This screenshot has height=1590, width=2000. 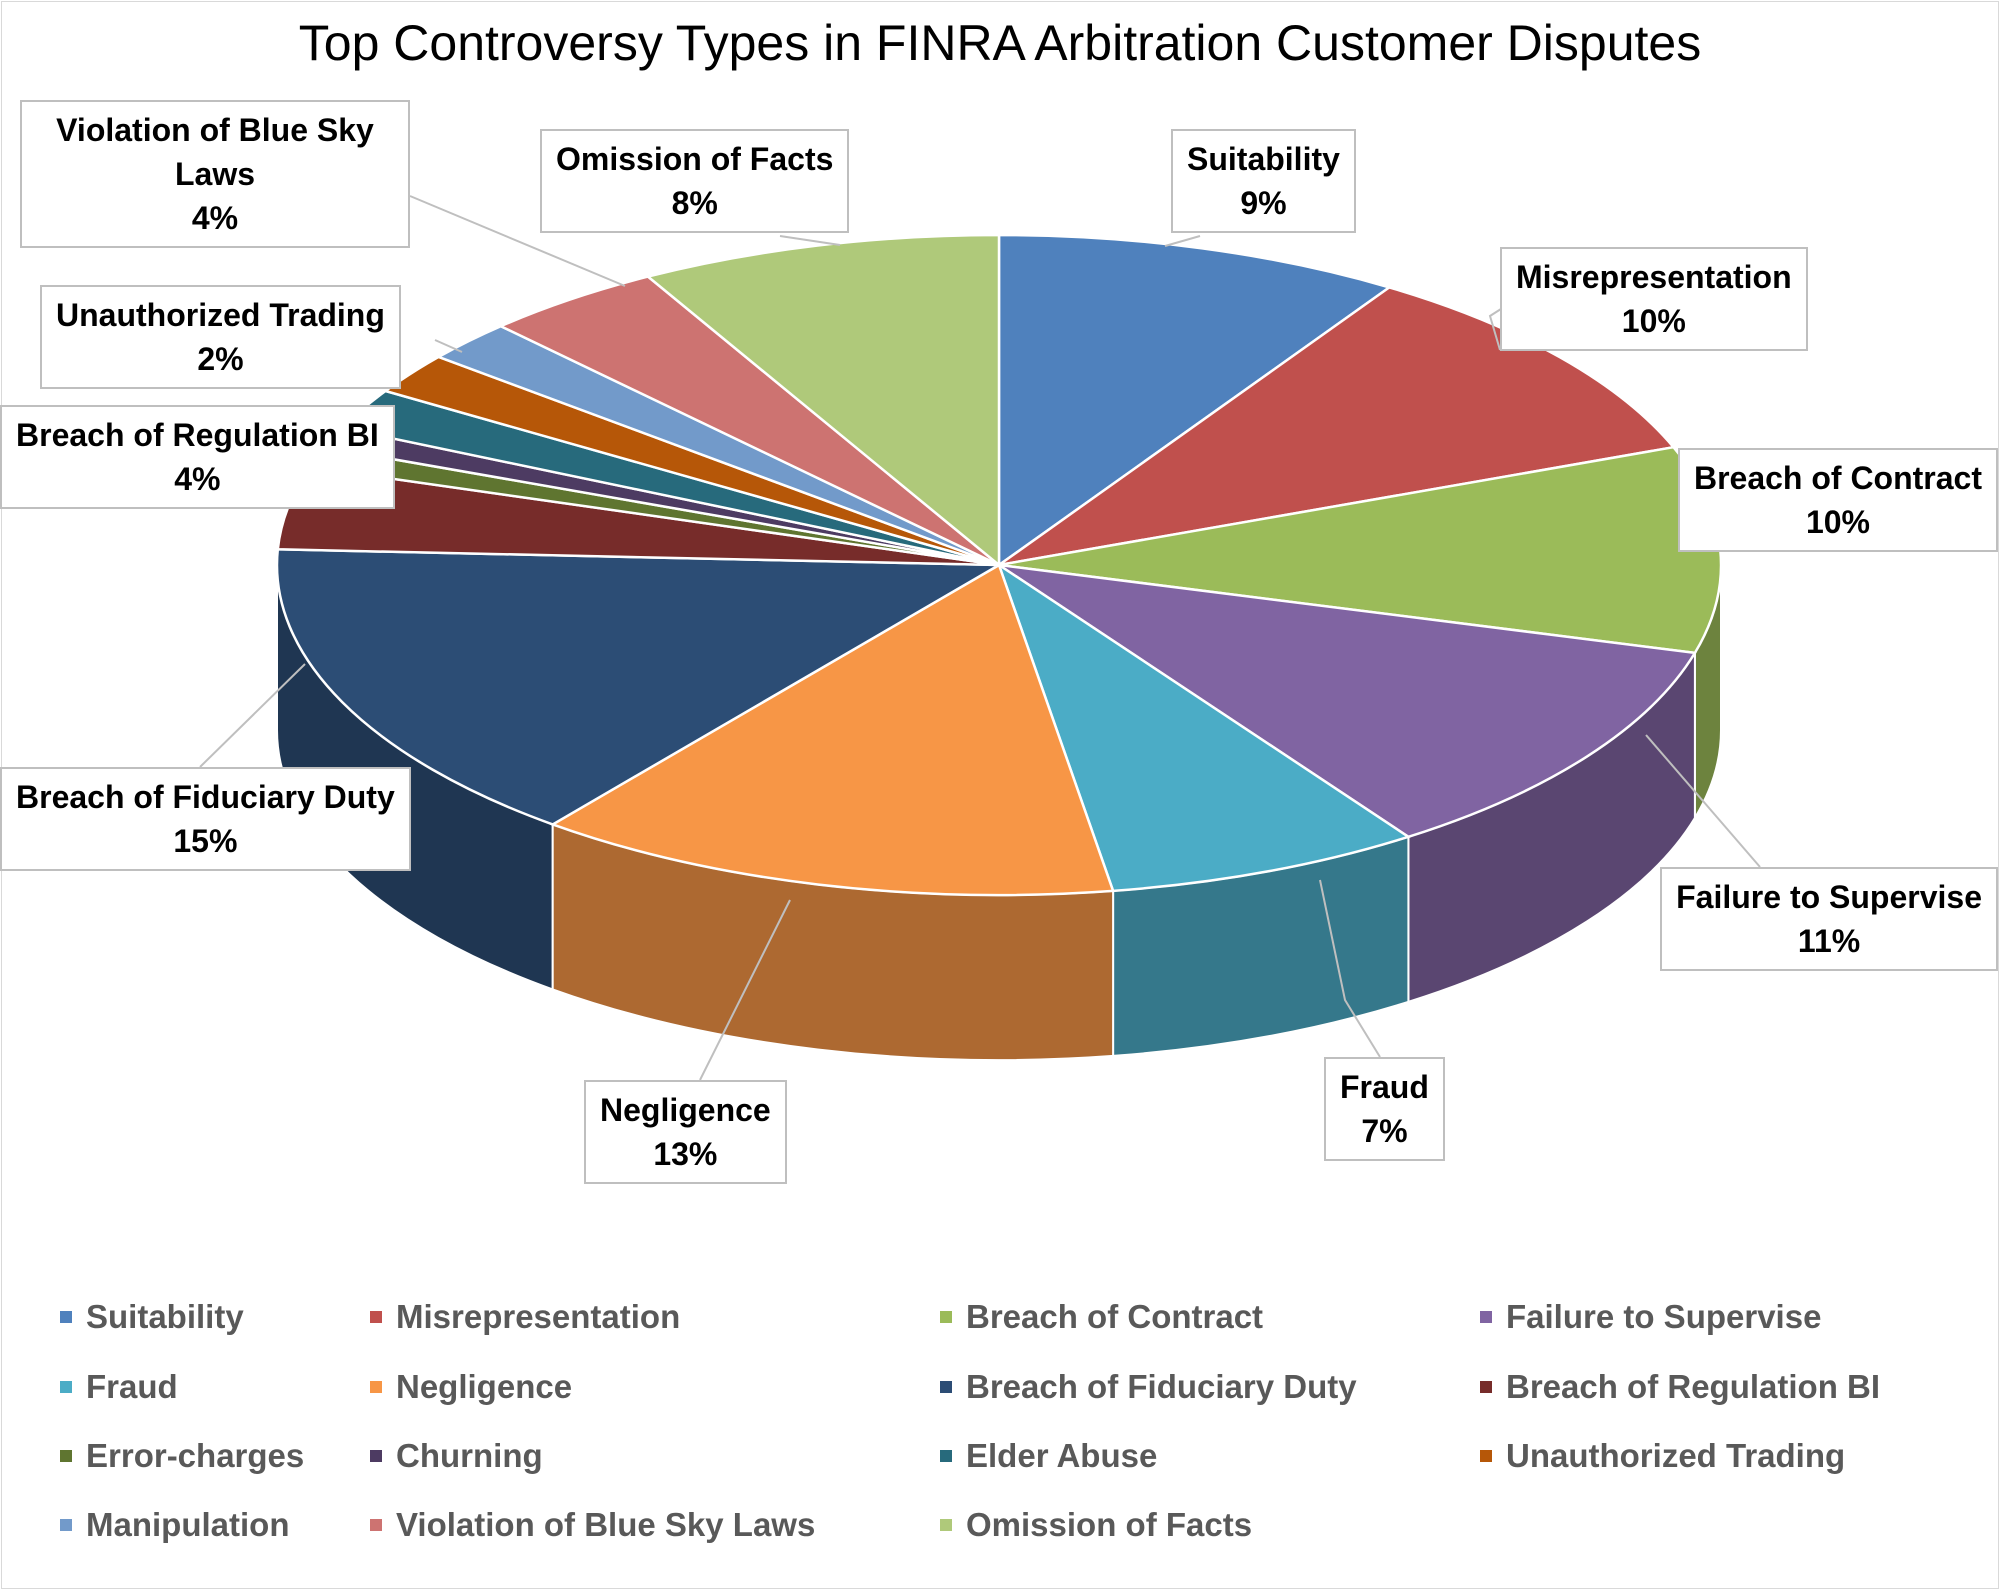 I want to click on data-label-value: 13%, so click(x=685, y=1154).